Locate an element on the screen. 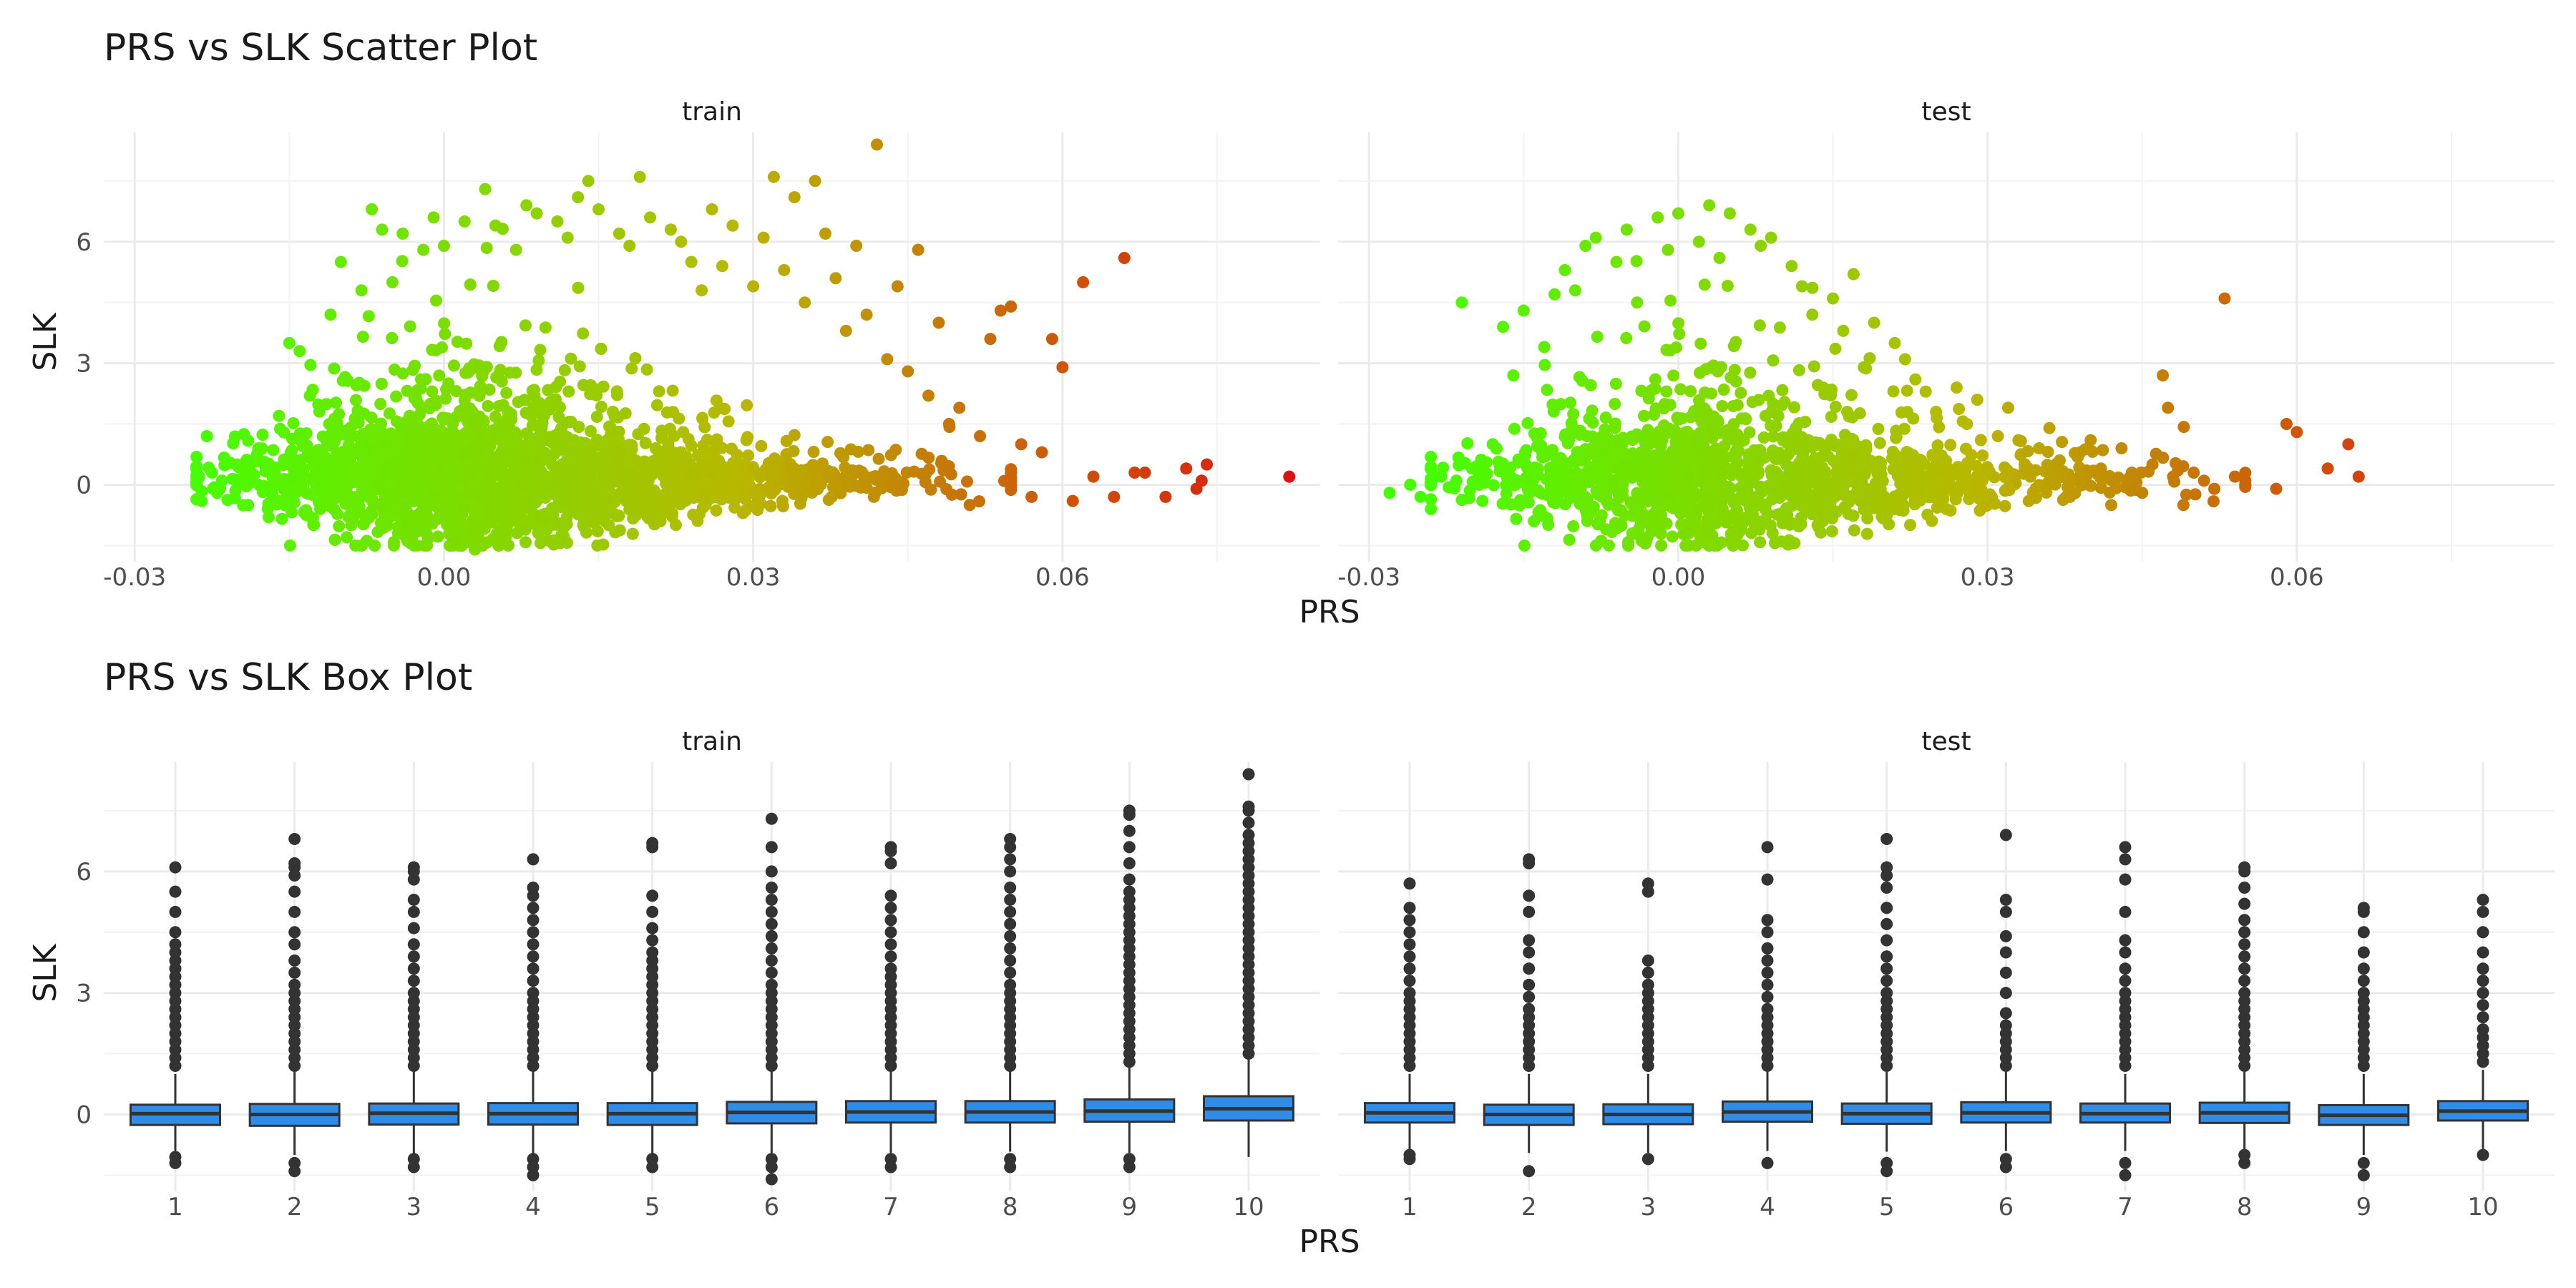  x-tick-label: 0.00 is located at coordinates (1679, 577).